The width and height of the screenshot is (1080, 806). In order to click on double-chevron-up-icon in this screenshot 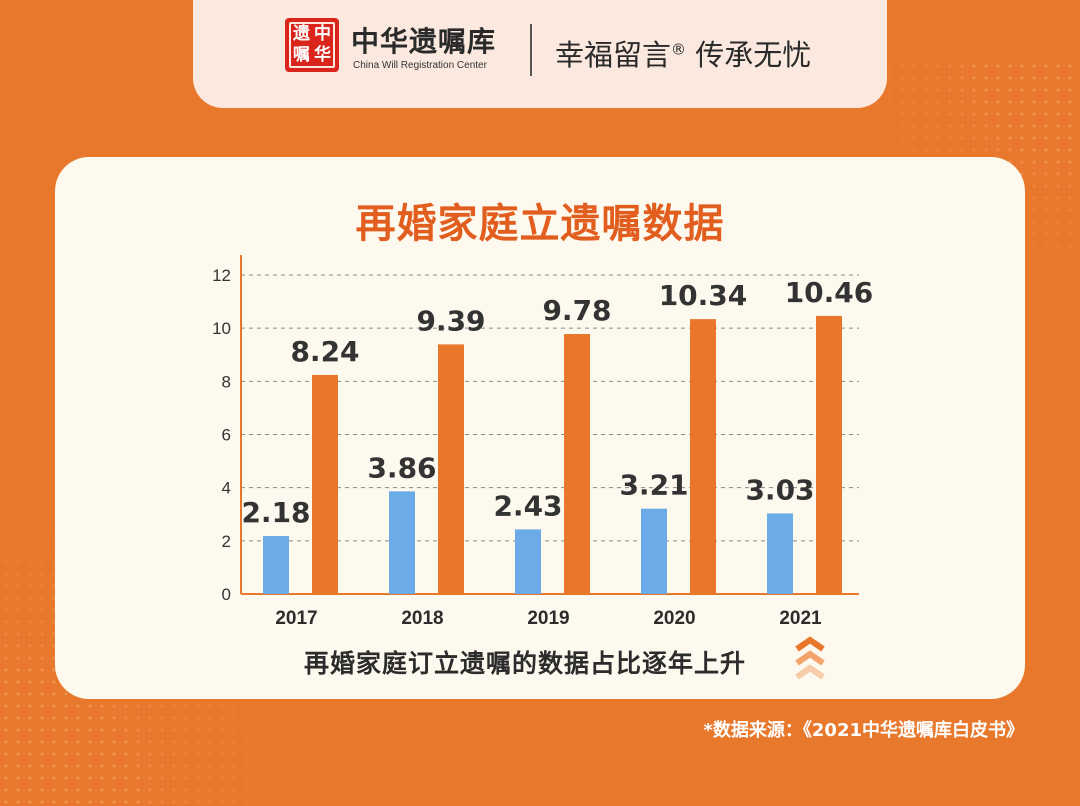, I will do `click(810, 658)`.